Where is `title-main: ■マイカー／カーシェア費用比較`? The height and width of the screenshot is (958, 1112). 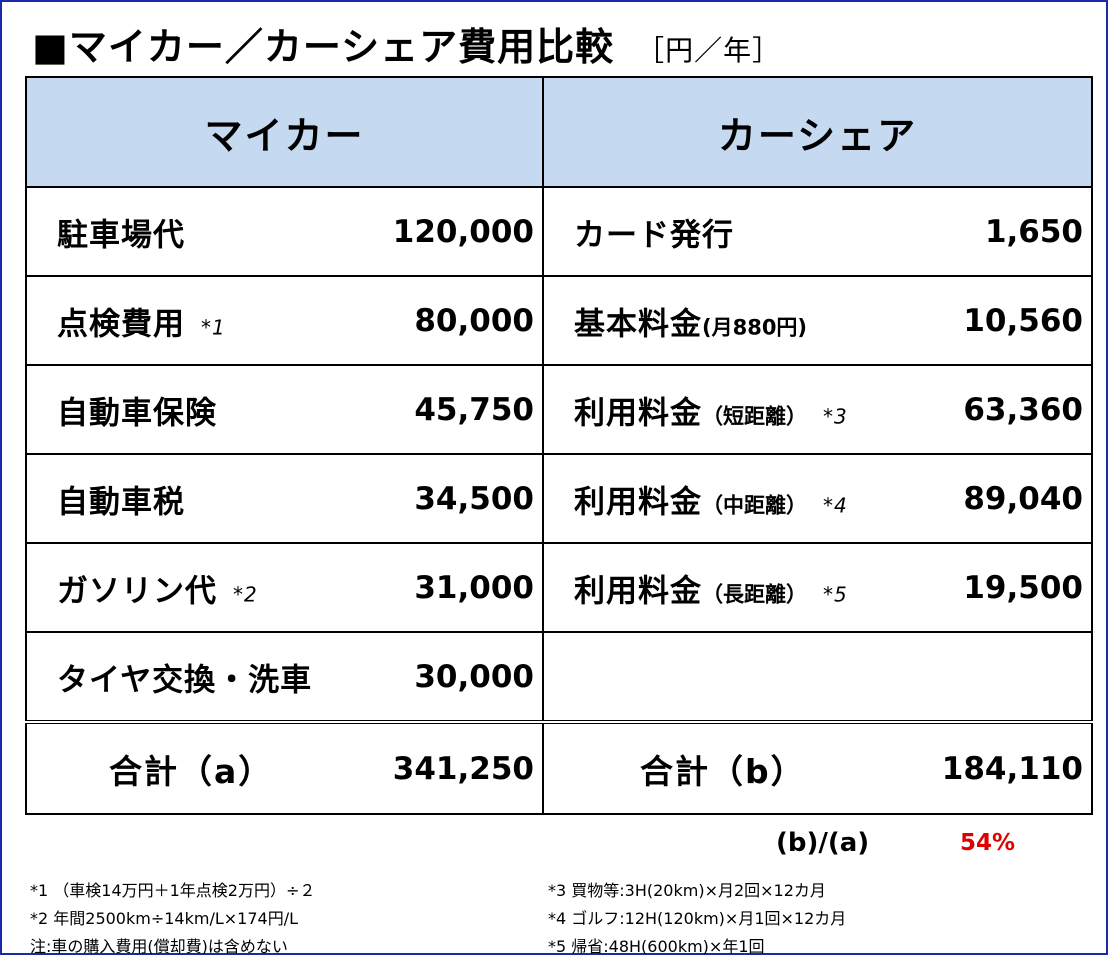
title-main: ■マイカー／カーシェア費用比較 is located at coordinates (323, 47).